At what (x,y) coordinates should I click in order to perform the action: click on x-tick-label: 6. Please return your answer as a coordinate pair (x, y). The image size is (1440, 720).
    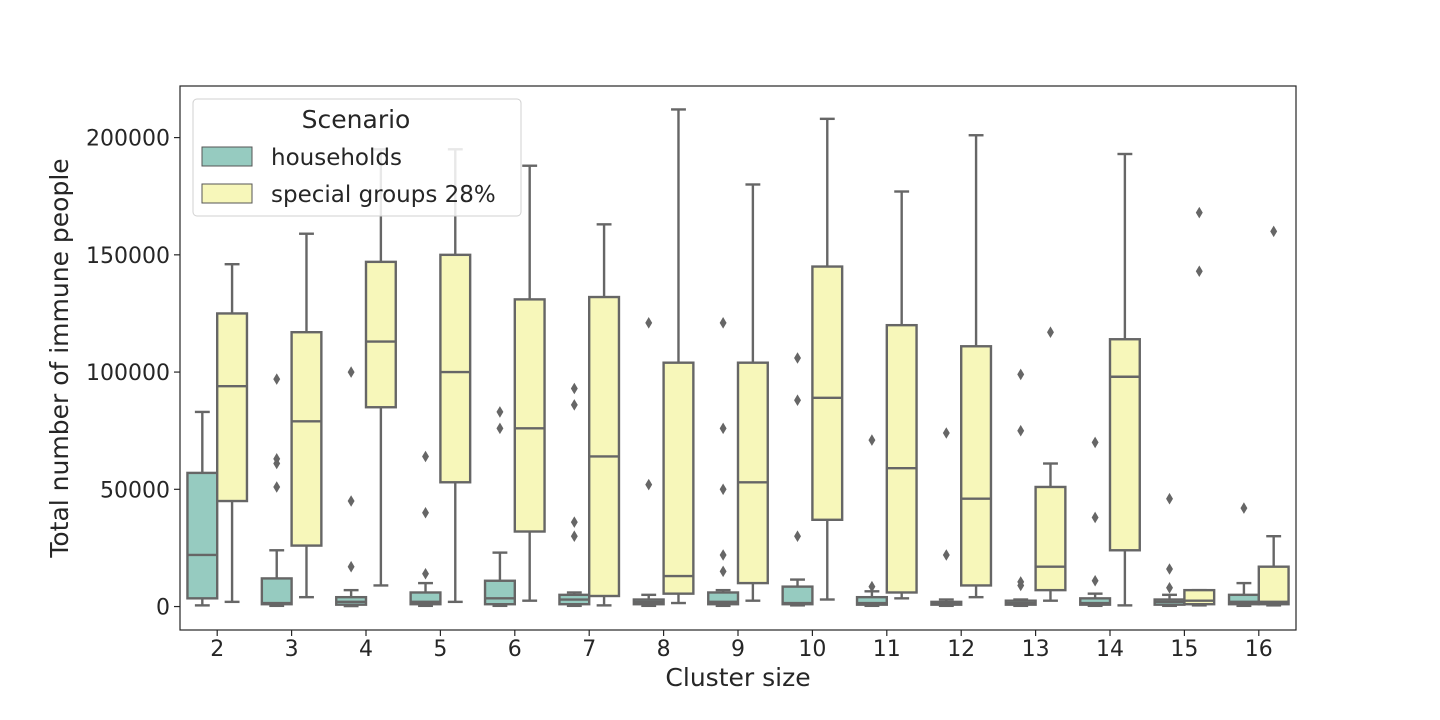
    Looking at the image, I should click on (515, 649).